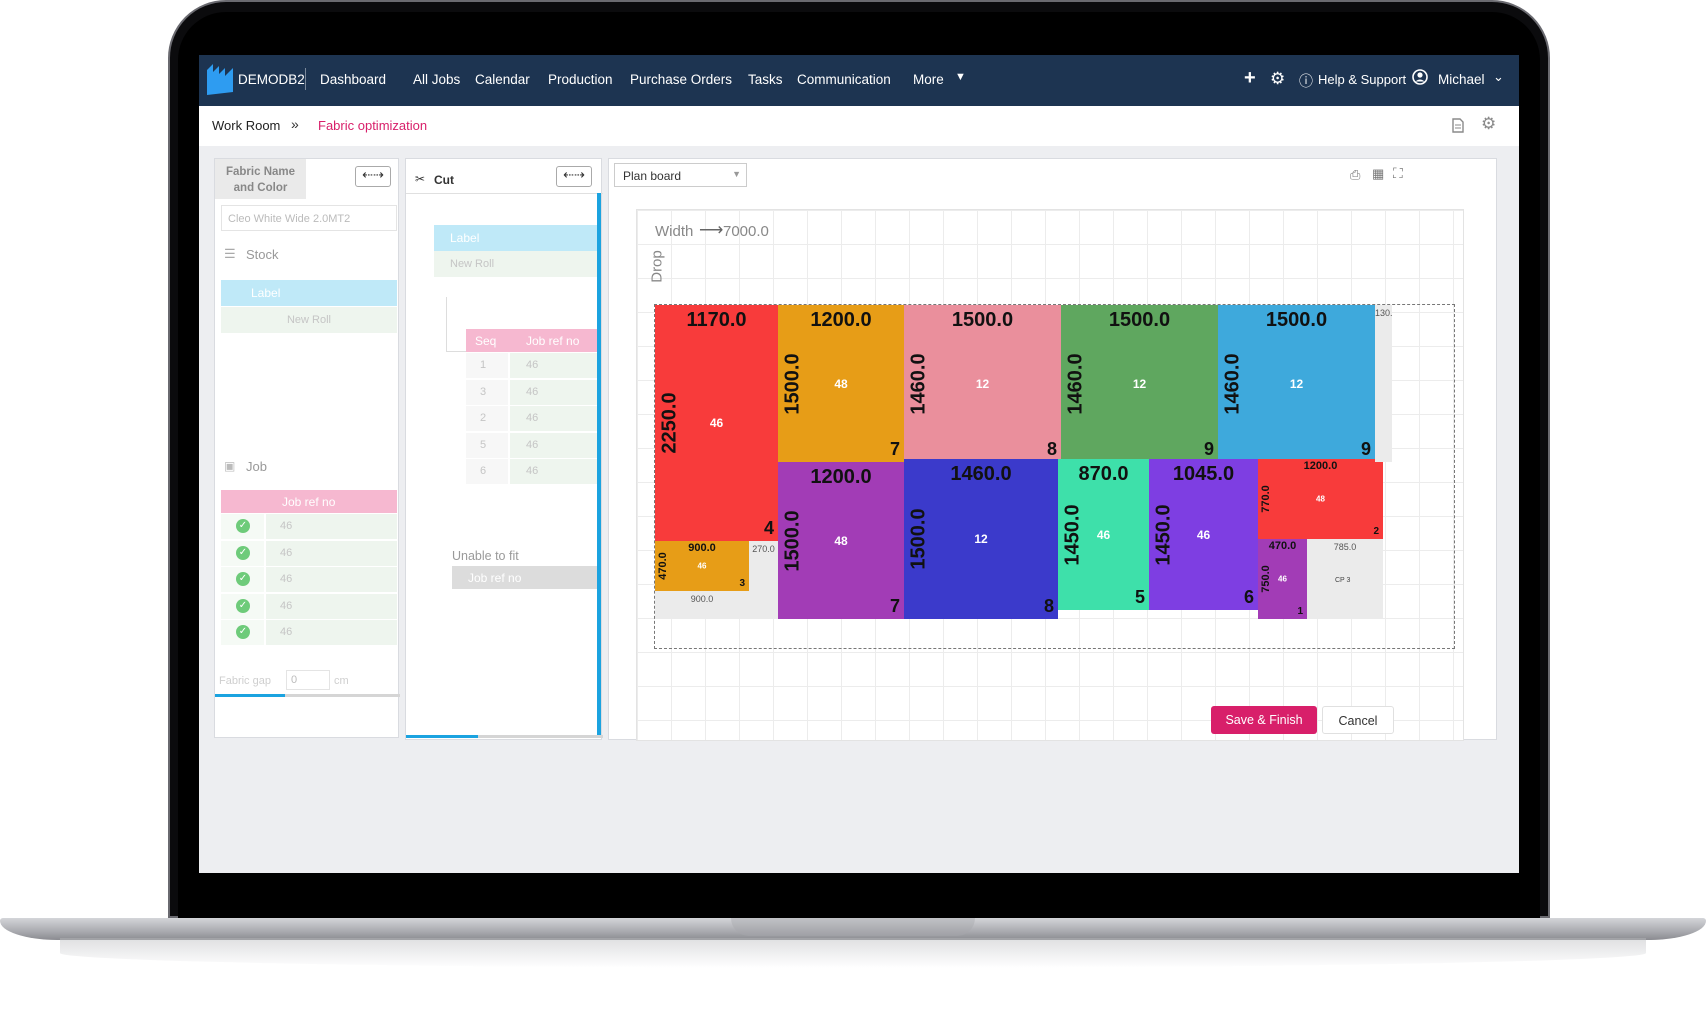 The width and height of the screenshot is (1706, 1009). Describe the element at coordinates (1398, 173) in the screenshot. I see `fullscreen-icon: ⛶` at that location.